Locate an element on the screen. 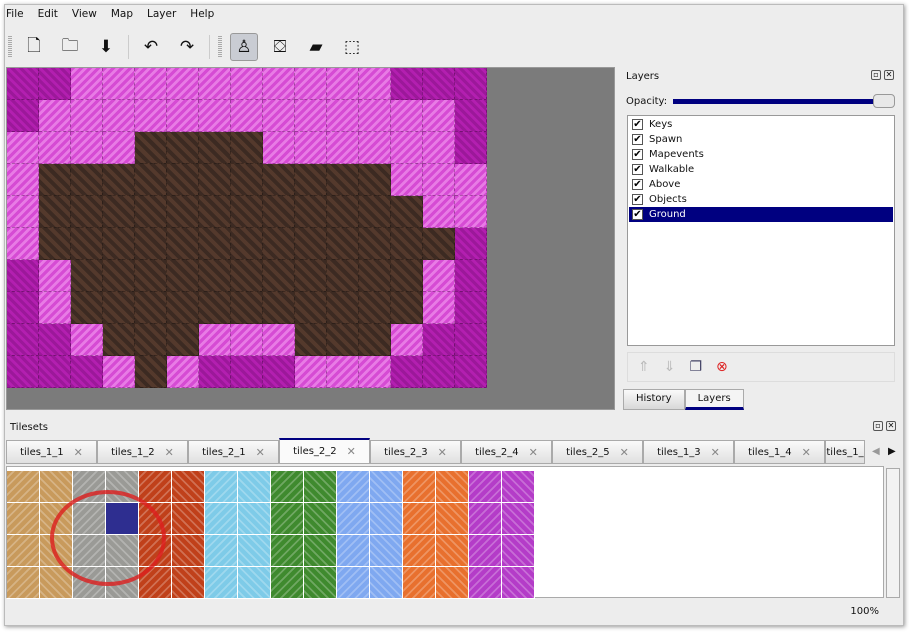  vertical-scrollbar is located at coordinates (893, 533).